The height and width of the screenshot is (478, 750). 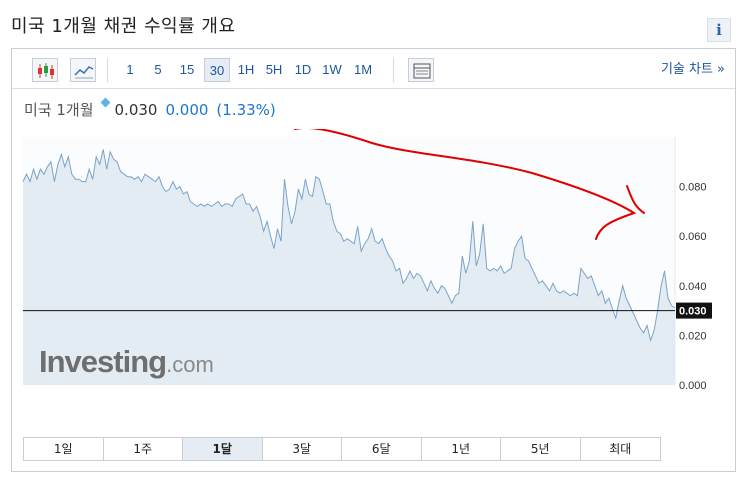 What do you see at coordinates (217, 70) in the screenshot?
I see `interval-30: 30` at bounding box center [217, 70].